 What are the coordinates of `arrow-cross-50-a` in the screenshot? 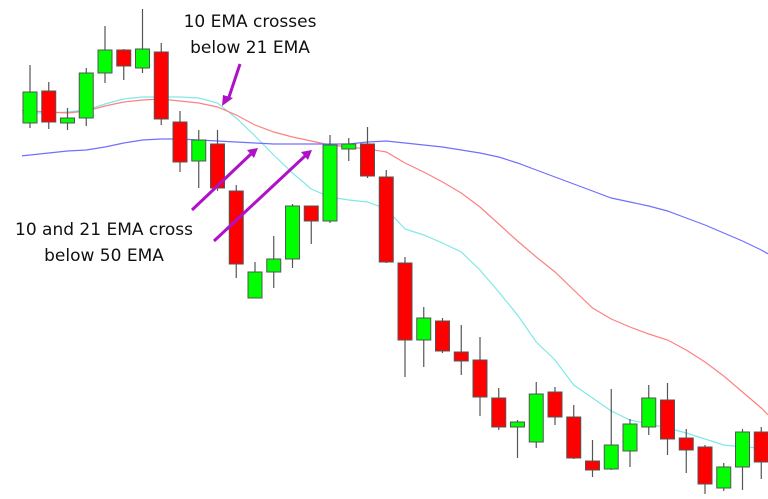 It's located at (221, 182).